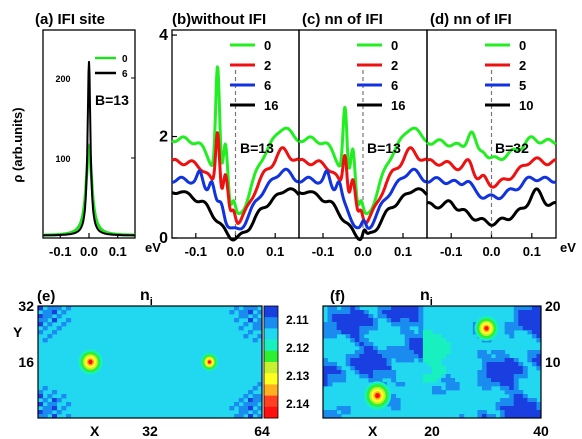  What do you see at coordinates (151, 302) in the screenshot?
I see `panel-e-heading-sub: i` at bounding box center [151, 302].